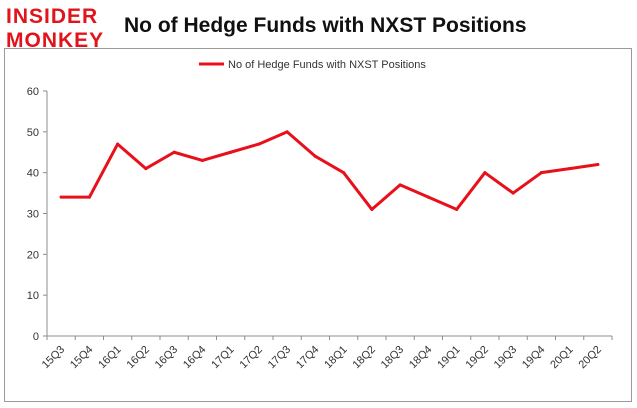 The image size is (637, 408). I want to click on x-tick-label: 15Q3, so click(54, 358).